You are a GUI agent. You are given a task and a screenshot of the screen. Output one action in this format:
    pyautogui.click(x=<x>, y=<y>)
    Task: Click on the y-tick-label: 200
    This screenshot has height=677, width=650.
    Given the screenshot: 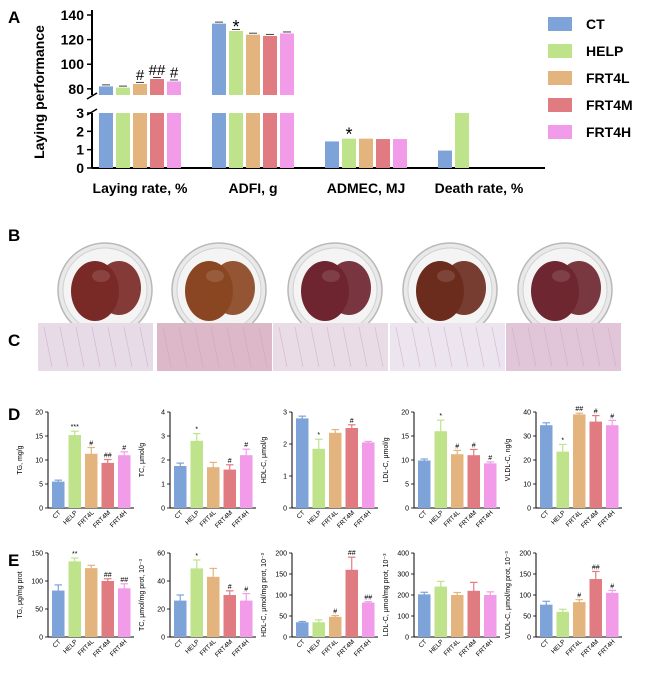 What is the action you would take?
    pyautogui.click(x=525, y=554)
    